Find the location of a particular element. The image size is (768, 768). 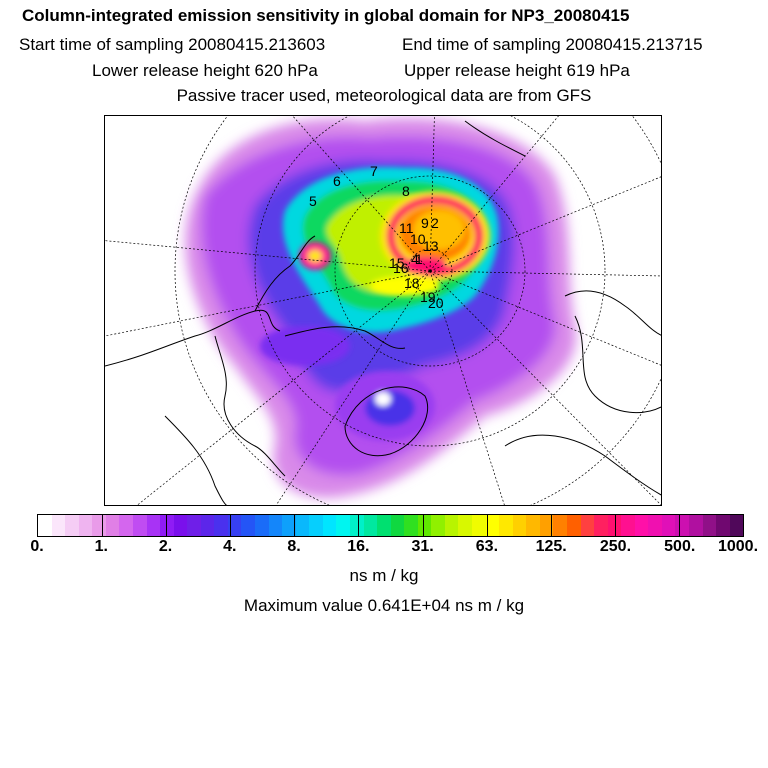

colorbar-tick-label: 31. is located at coordinates (422, 546).